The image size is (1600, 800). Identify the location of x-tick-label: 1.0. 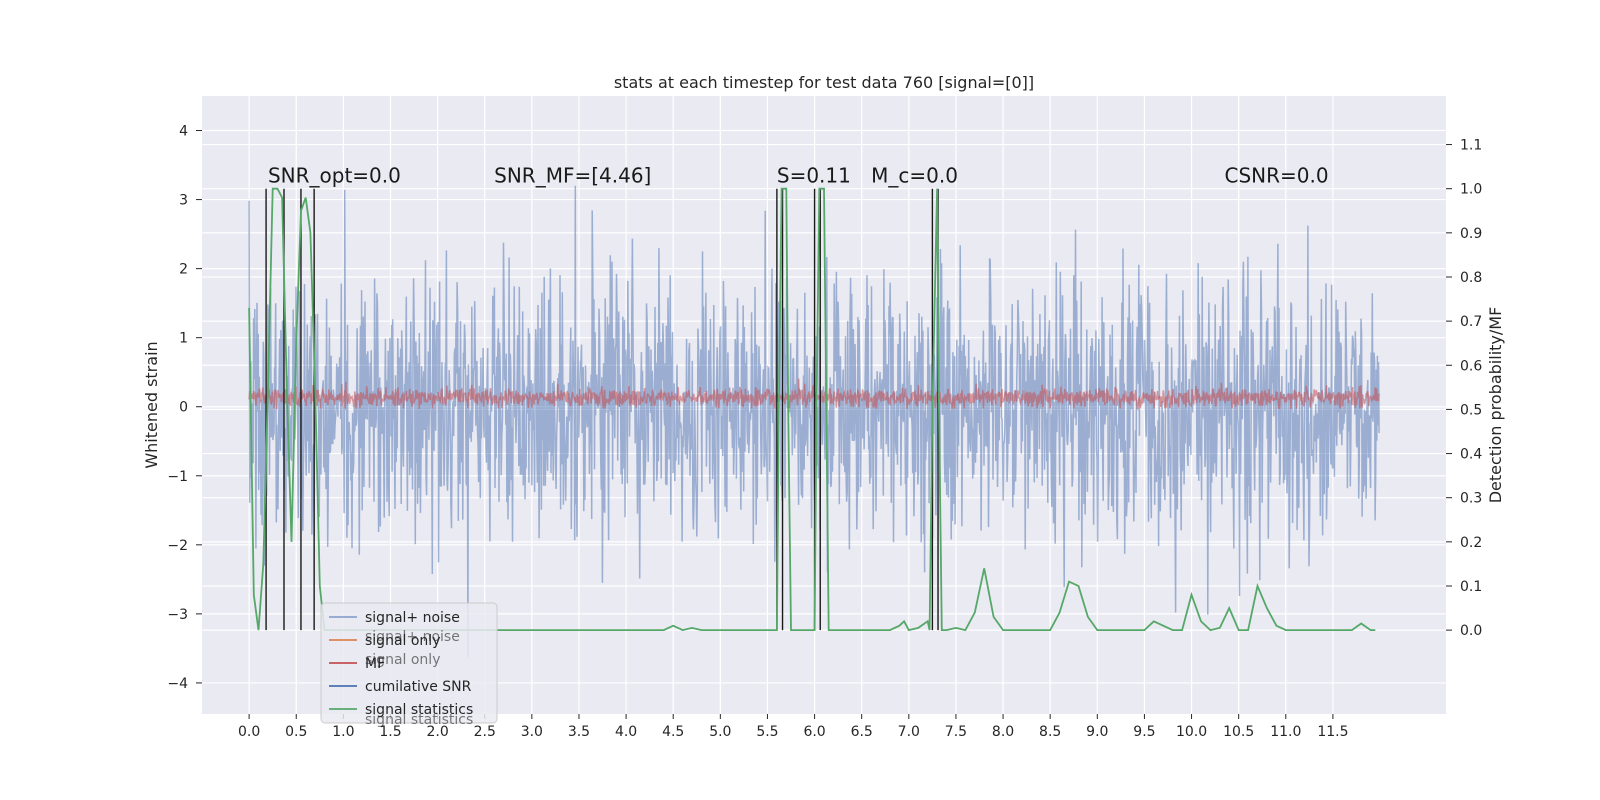
(343, 732).